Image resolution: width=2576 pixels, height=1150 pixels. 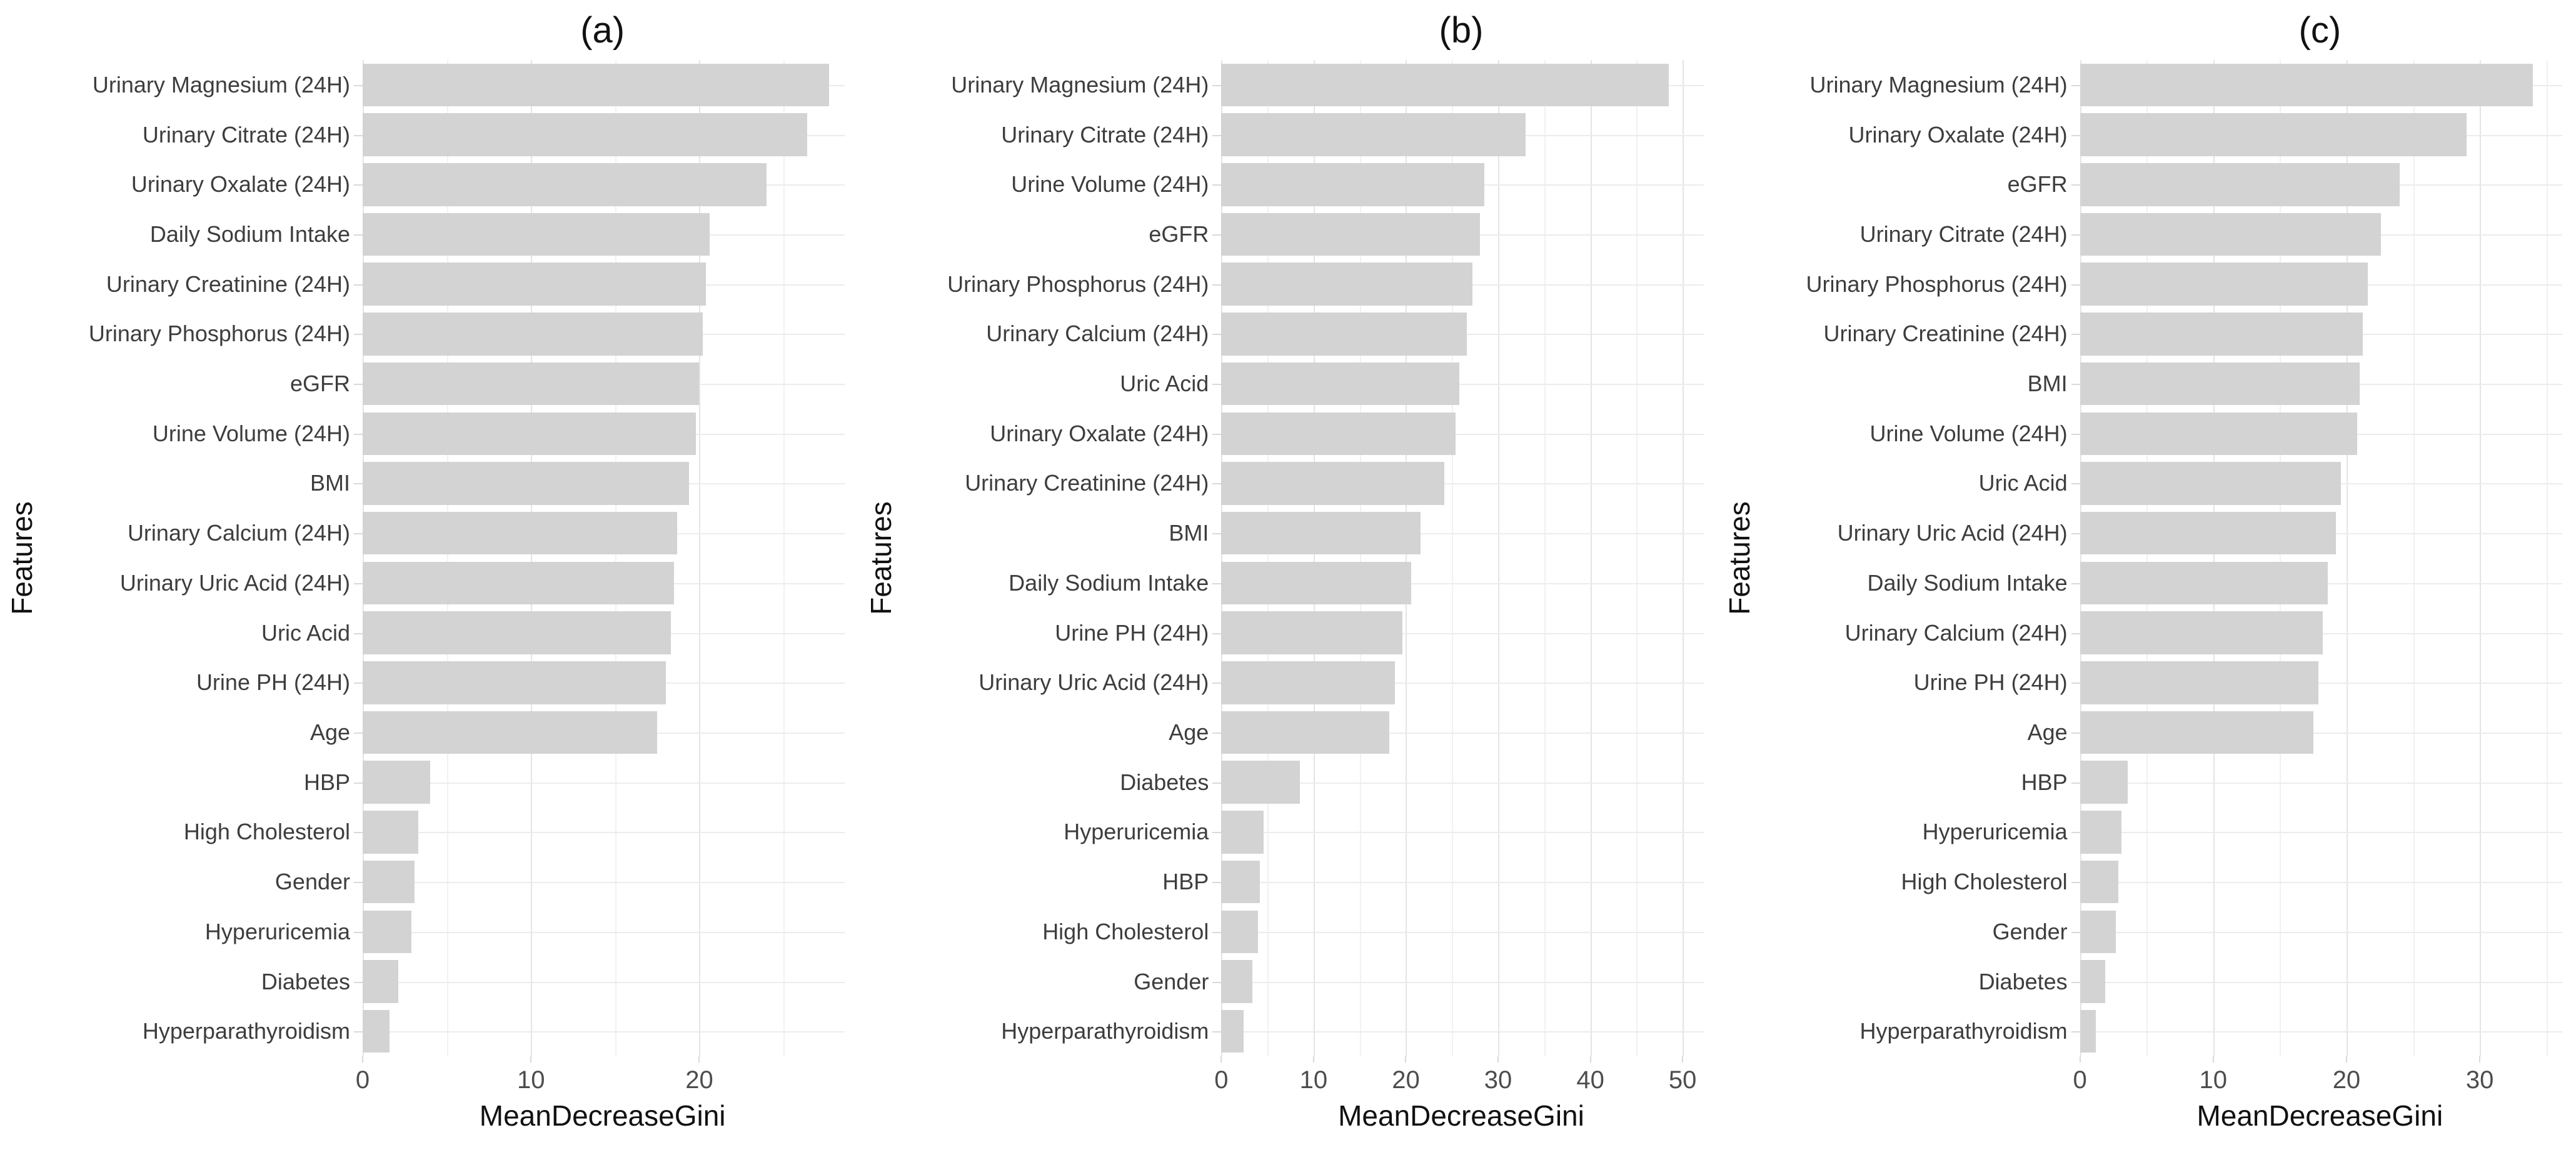 I want to click on x-tick-label: 40, so click(x=1590, y=1080).